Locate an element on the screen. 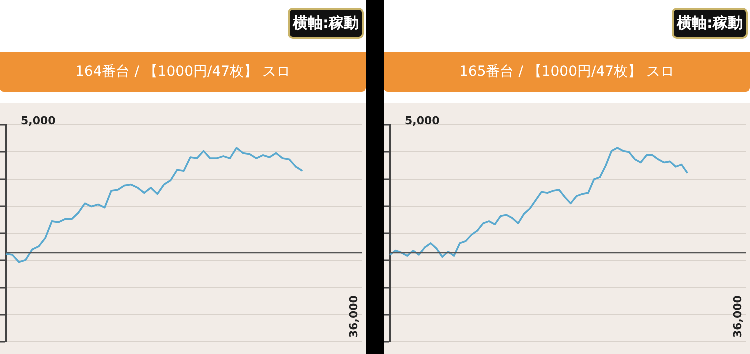 The height and width of the screenshot is (354, 750). chart-subtitle: 164番台 / 【1000円/47枚】 スロ is located at coordinates (183, 72).